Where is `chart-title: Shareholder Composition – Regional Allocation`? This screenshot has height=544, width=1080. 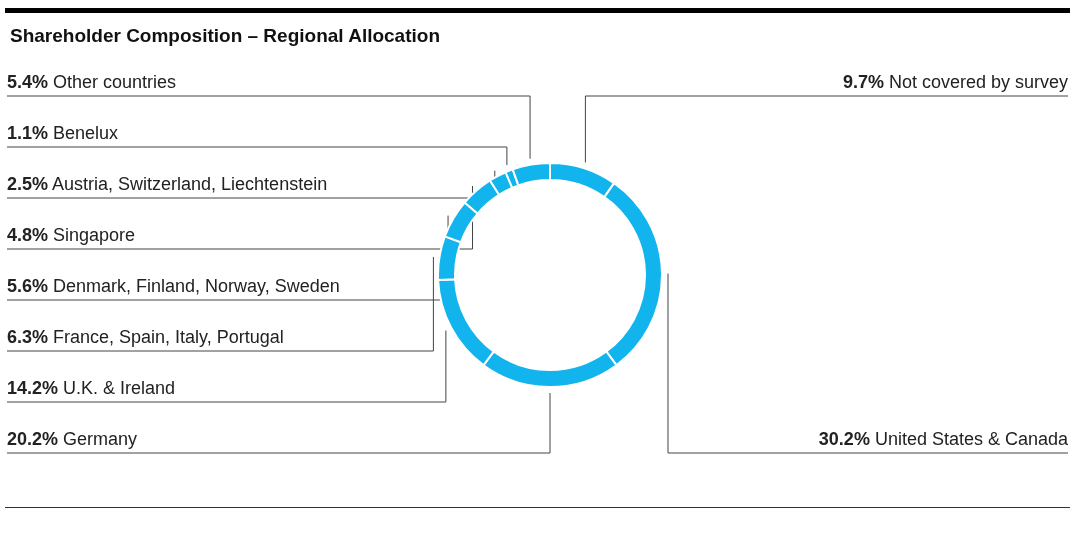 chart-title: Shareholder Composition – Regional Allocation is located at coordinates (225, 35).